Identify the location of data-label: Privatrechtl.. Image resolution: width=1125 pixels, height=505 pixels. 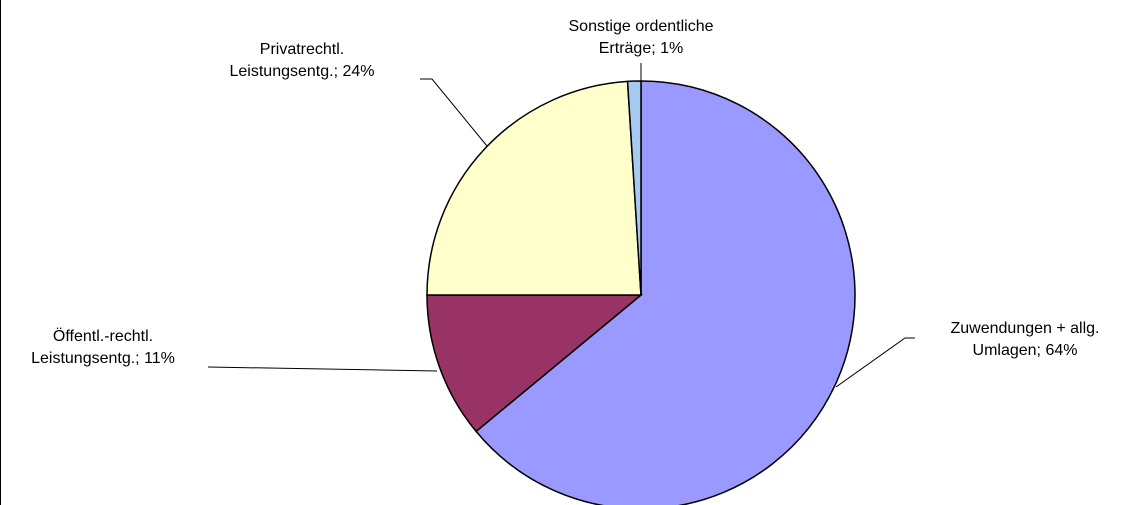
(302, 49).